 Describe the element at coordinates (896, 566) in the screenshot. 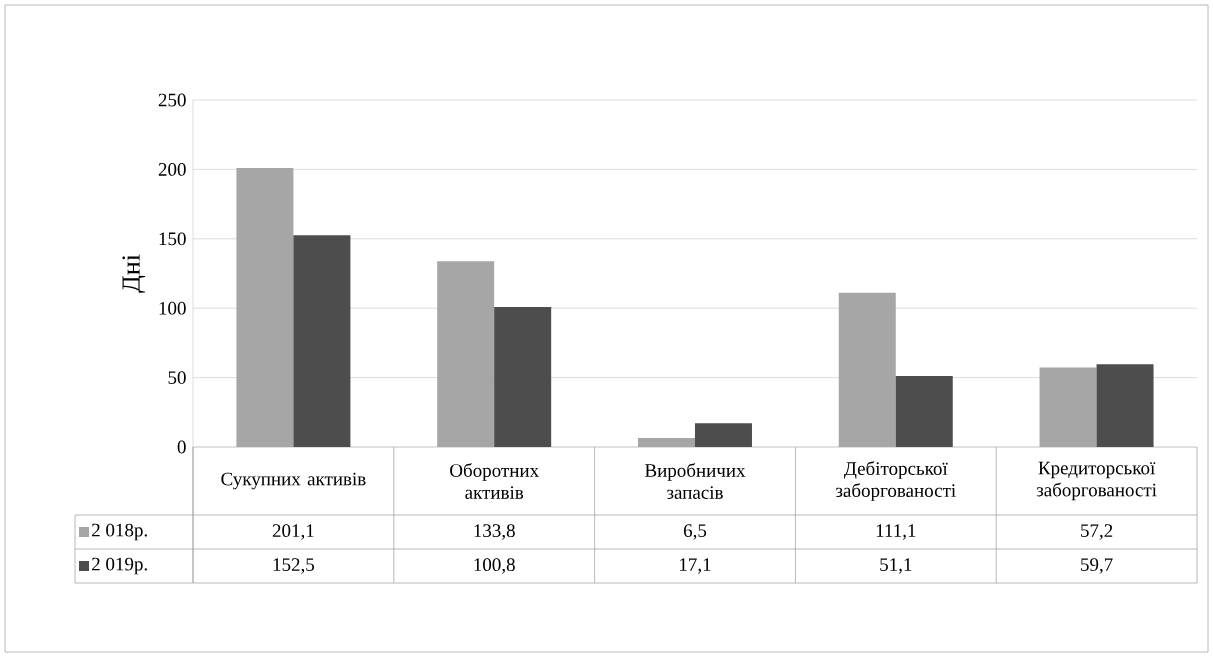

I see `data-label: 51,1` at that location.